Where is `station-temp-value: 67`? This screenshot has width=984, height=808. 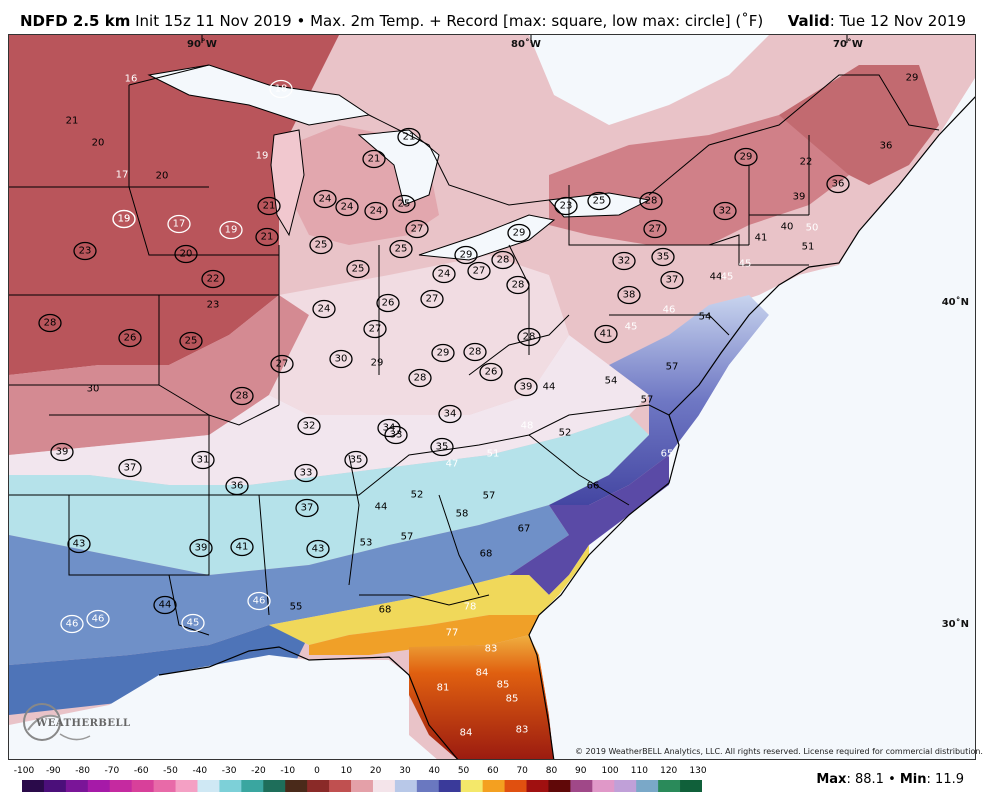
station-temp-value: 67 is located at coordinates (524, 529).